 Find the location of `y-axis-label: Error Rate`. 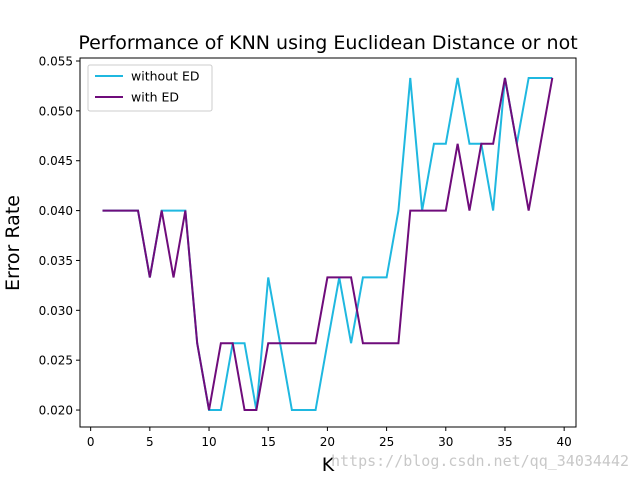

y-axis-label: Error Rate is located at coordinates (13, 243).